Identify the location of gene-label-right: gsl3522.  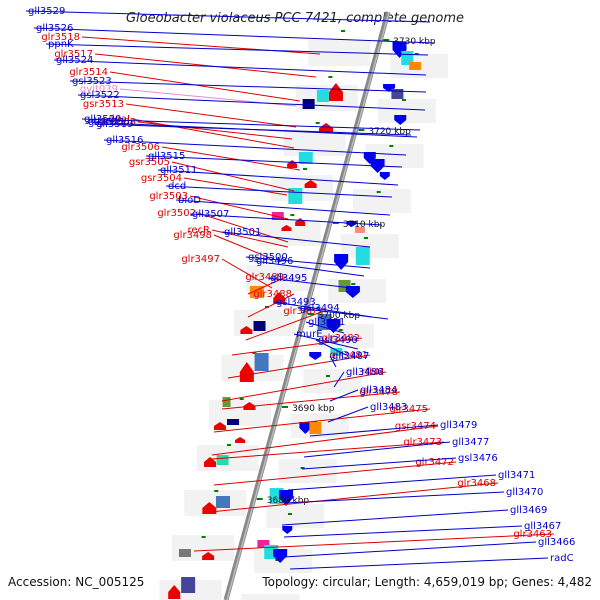
(100, 95).